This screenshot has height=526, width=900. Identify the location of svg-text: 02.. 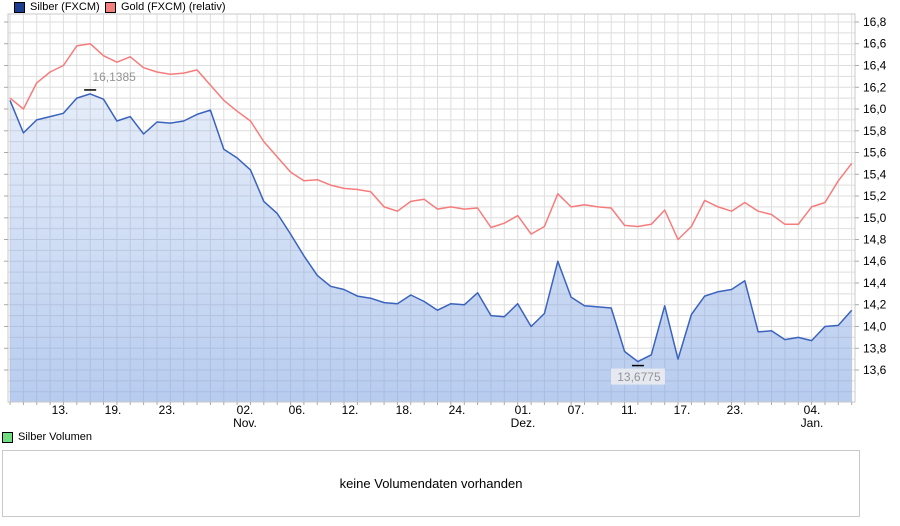
(245, 410).